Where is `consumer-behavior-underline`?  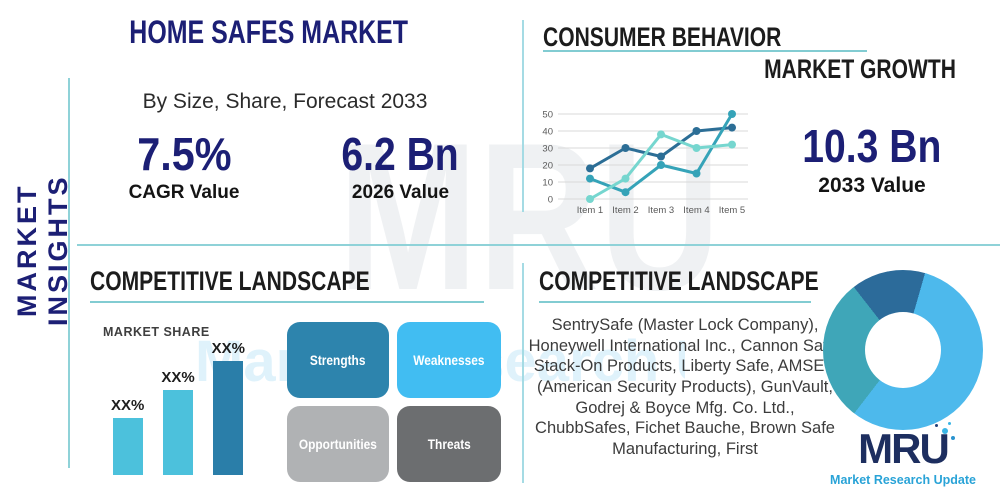
consumer-behavior-underline is located at coordinates (705, 51).